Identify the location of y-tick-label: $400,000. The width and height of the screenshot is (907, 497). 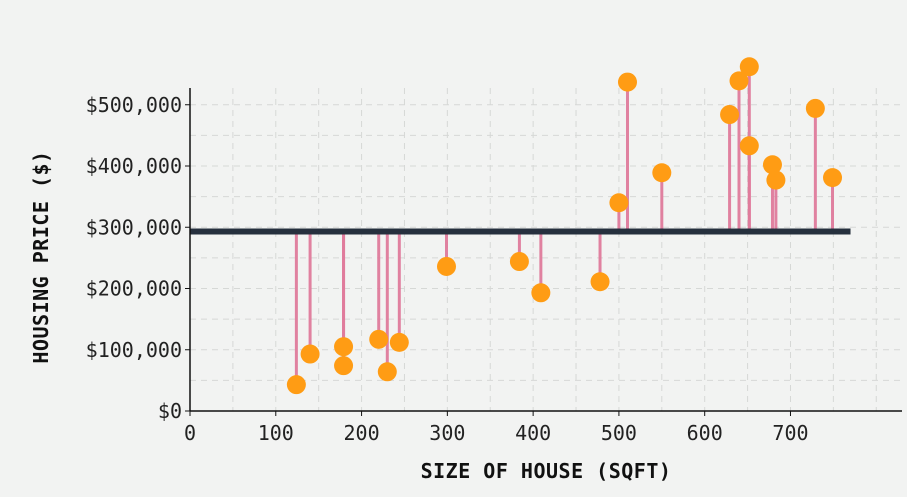
(134, 166).